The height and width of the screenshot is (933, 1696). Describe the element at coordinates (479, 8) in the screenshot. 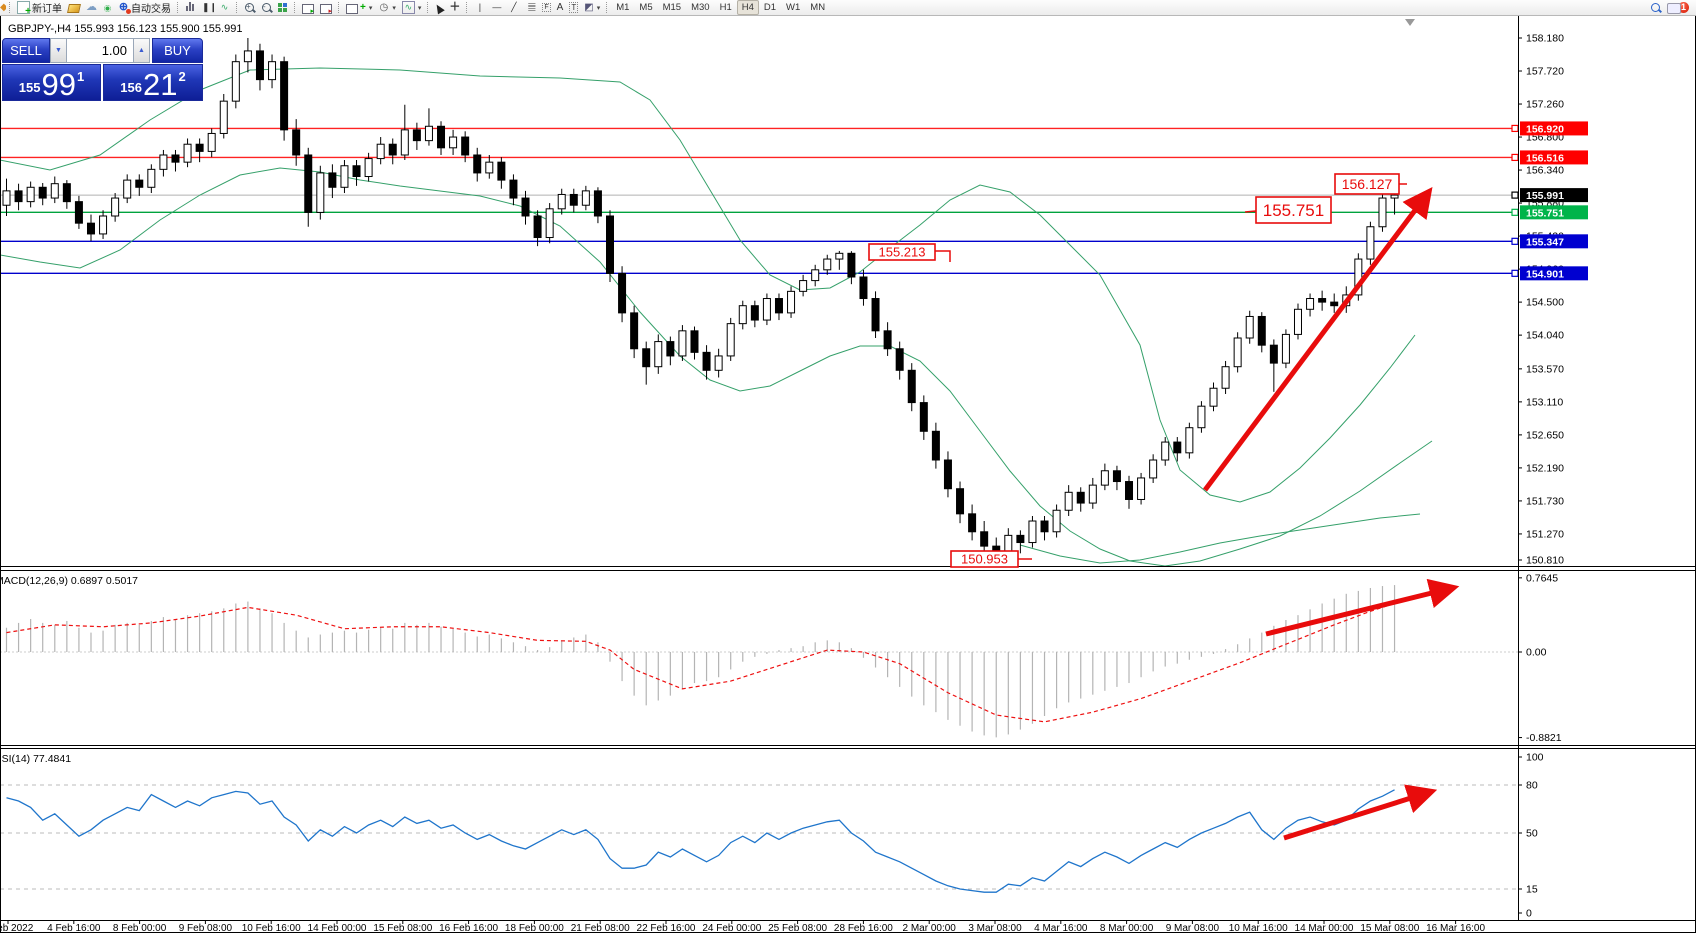

I see `vertical-line-button: |` at that location.